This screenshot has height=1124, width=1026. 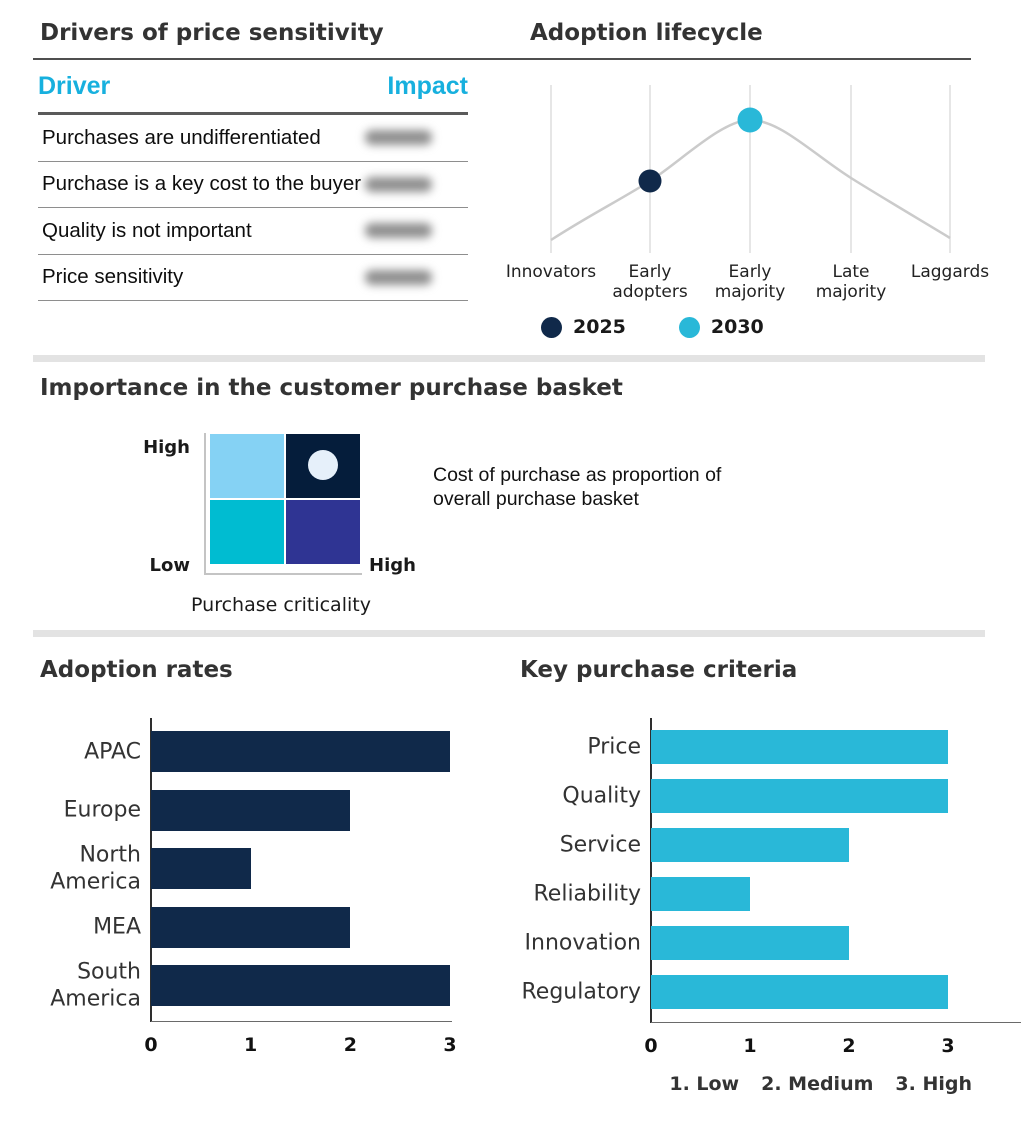 I want to click on legend-label-2030: 2030, so click(x=737, y=327).